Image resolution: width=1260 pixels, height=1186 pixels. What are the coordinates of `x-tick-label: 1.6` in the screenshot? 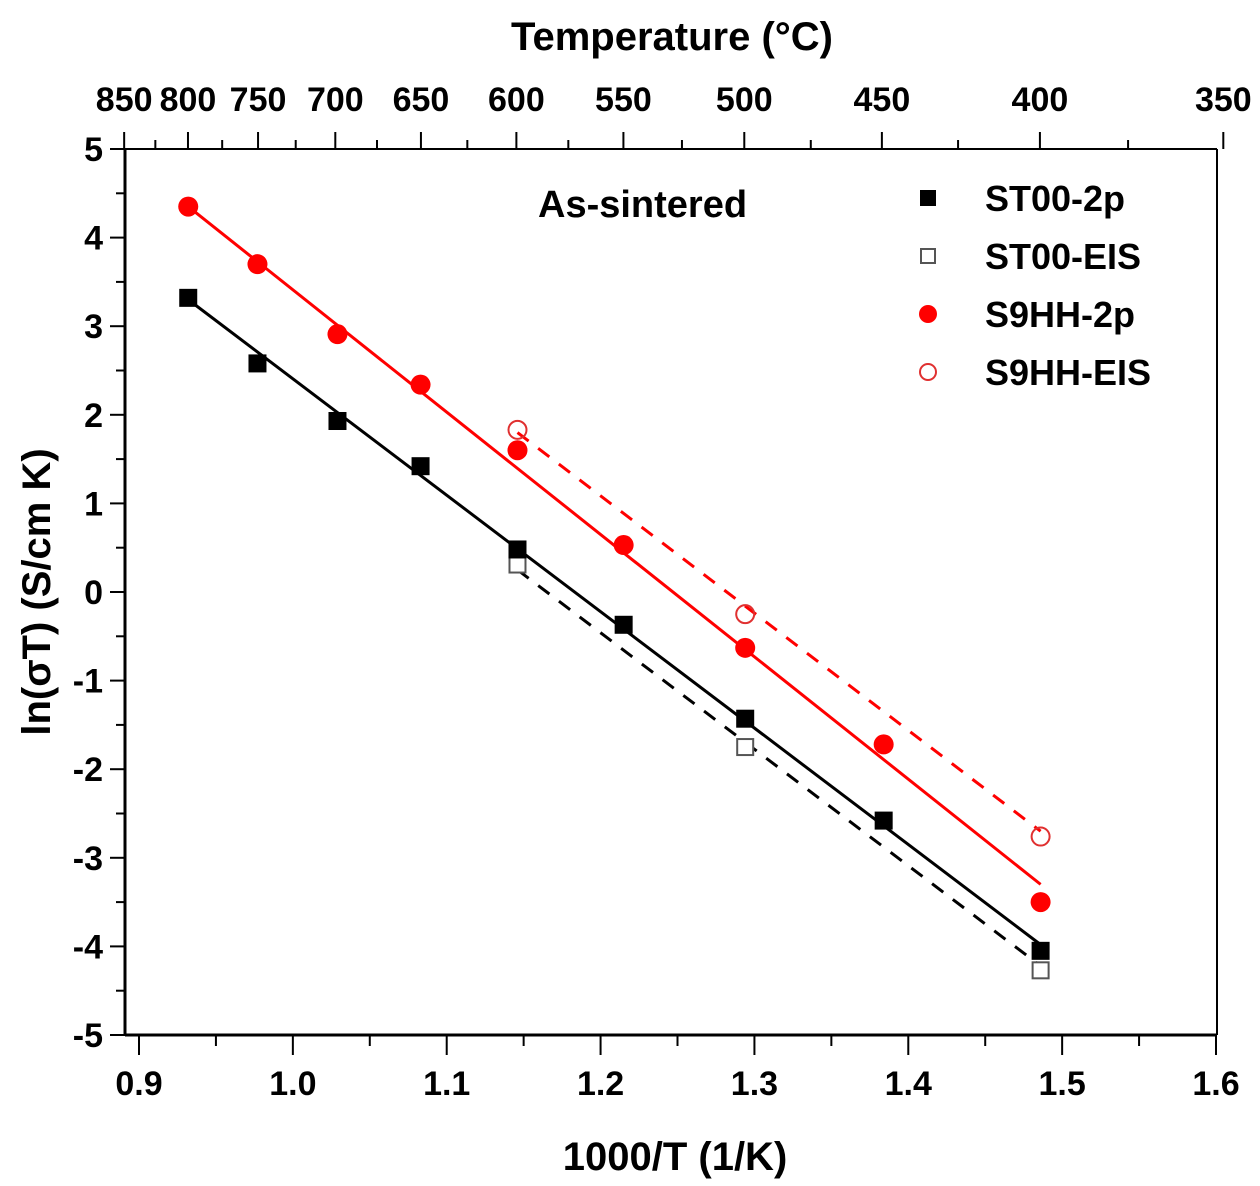 It's located at (1215, 1084).